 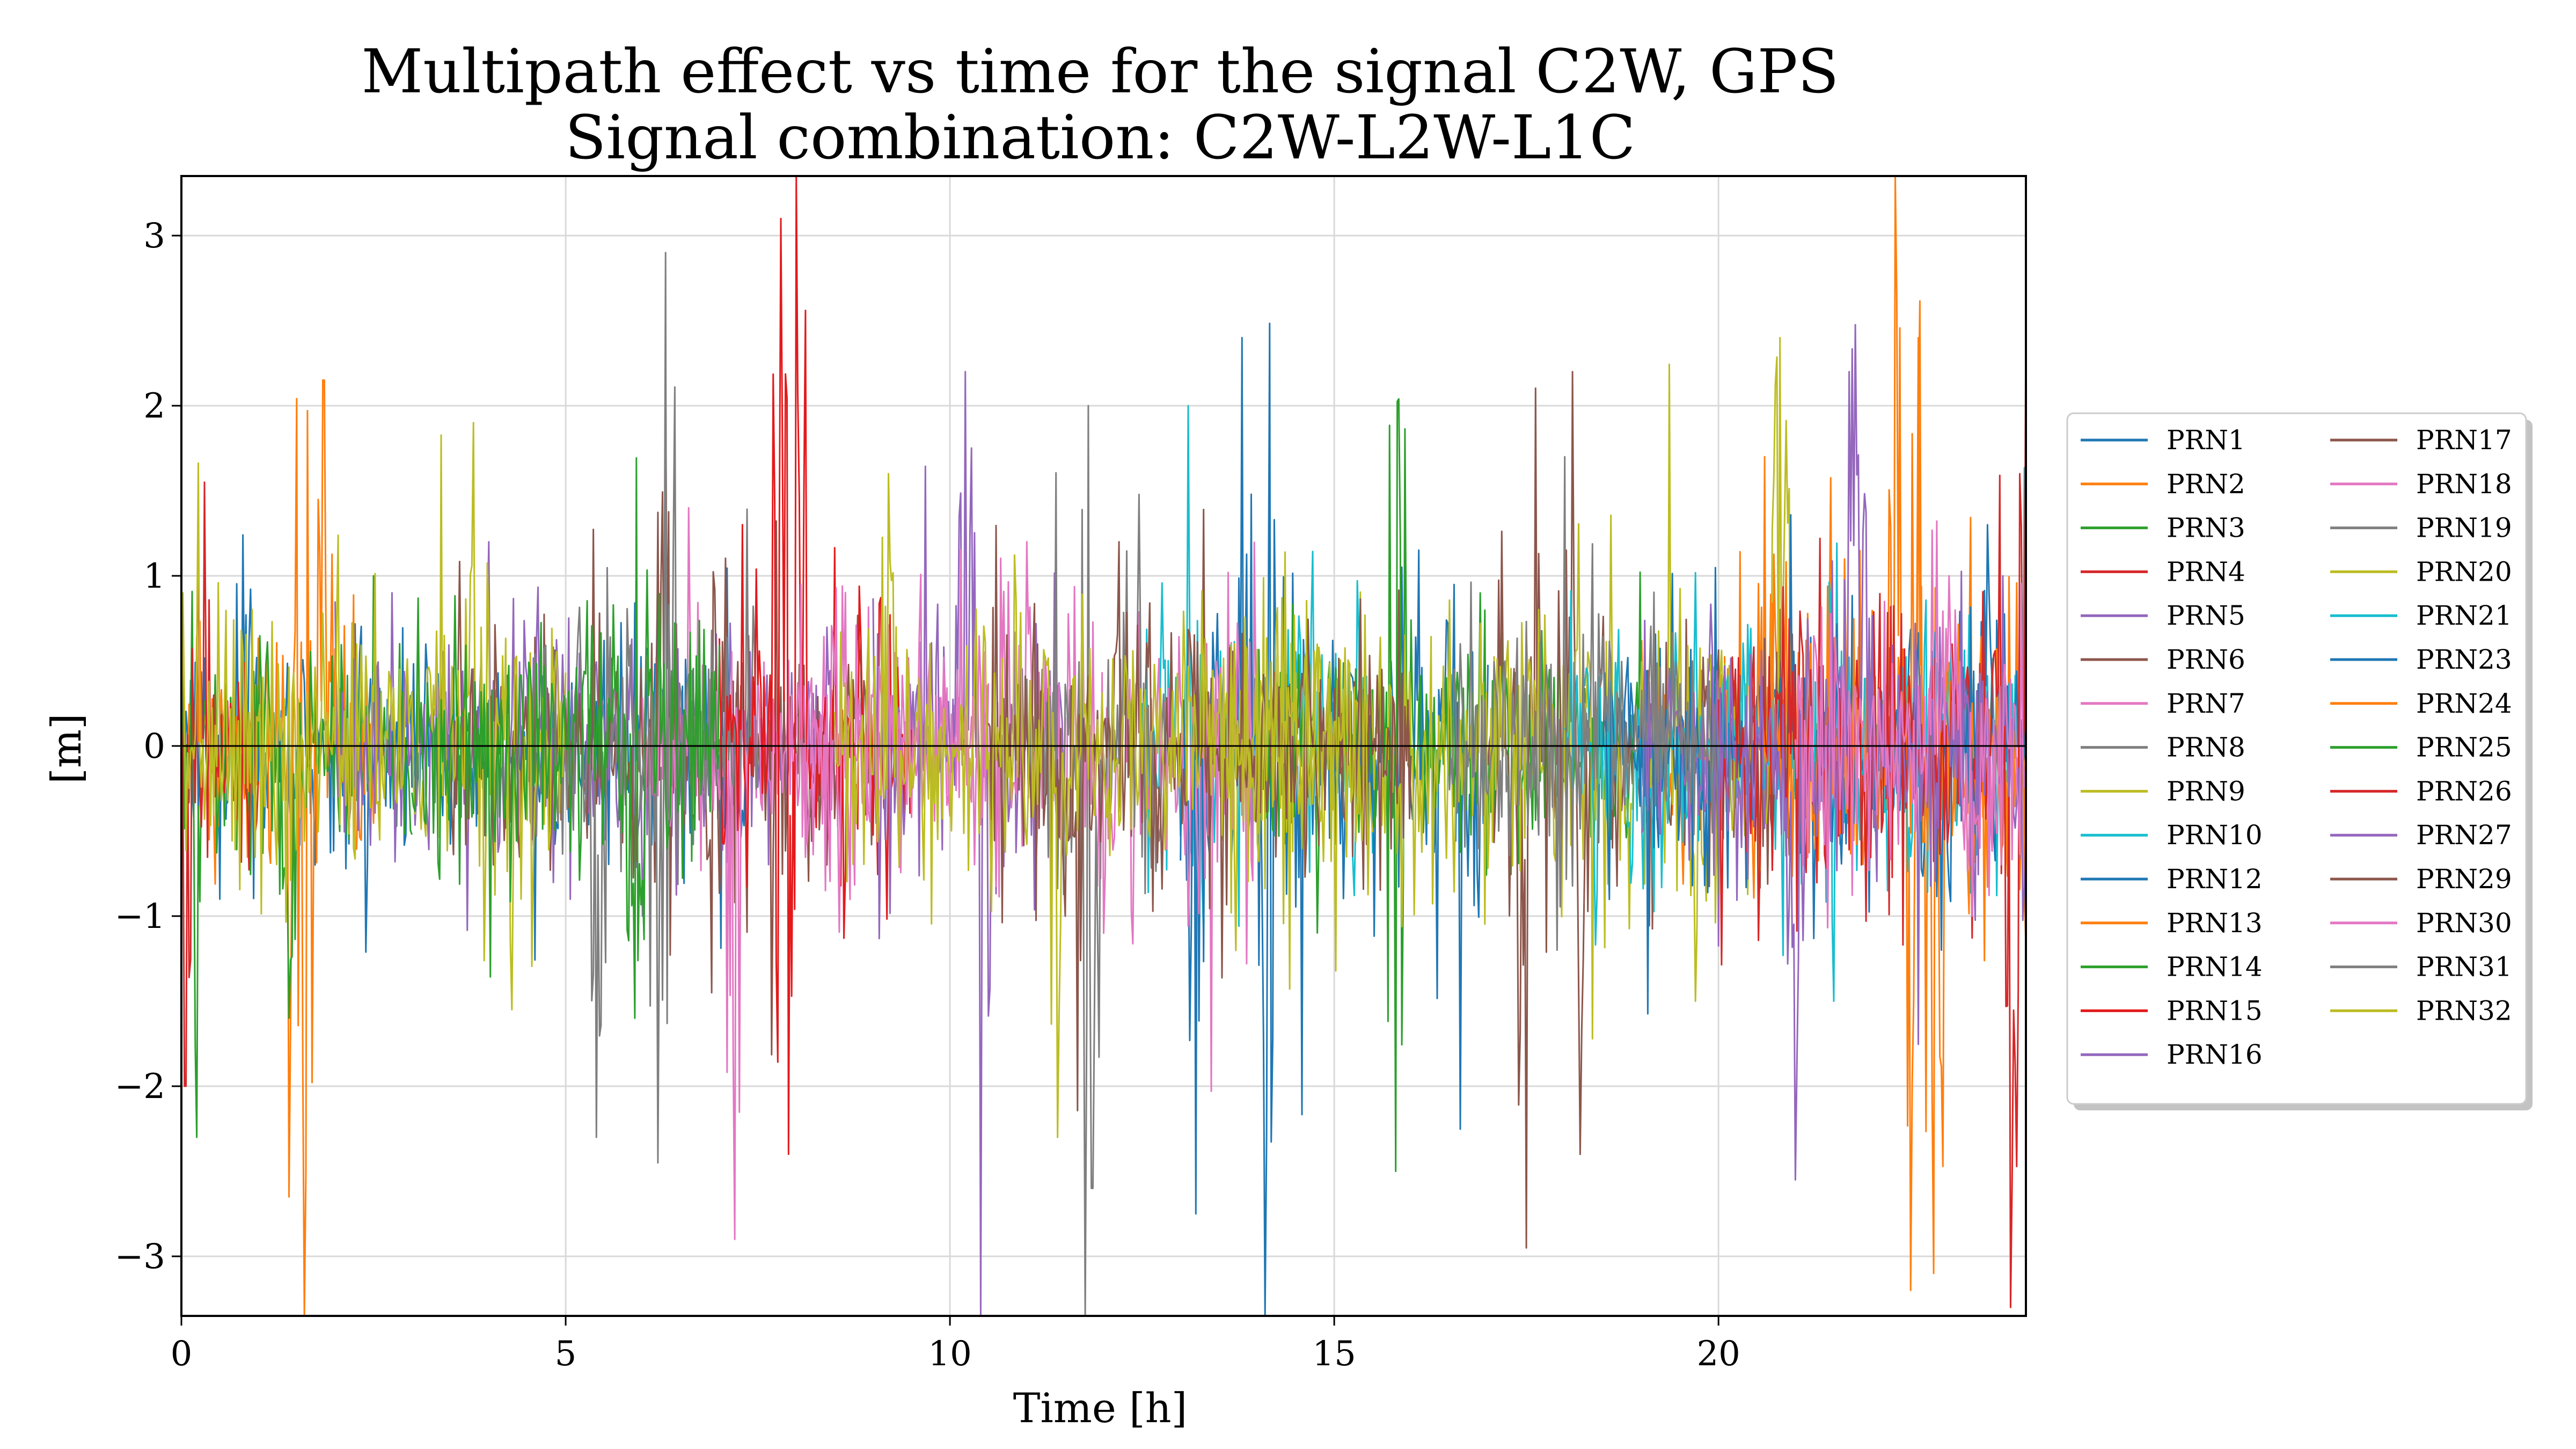 What do you see at coordinates (2215, 879) in the screenshot?
I see `legend-label: PRN12` at bounding box center [2215, 879].